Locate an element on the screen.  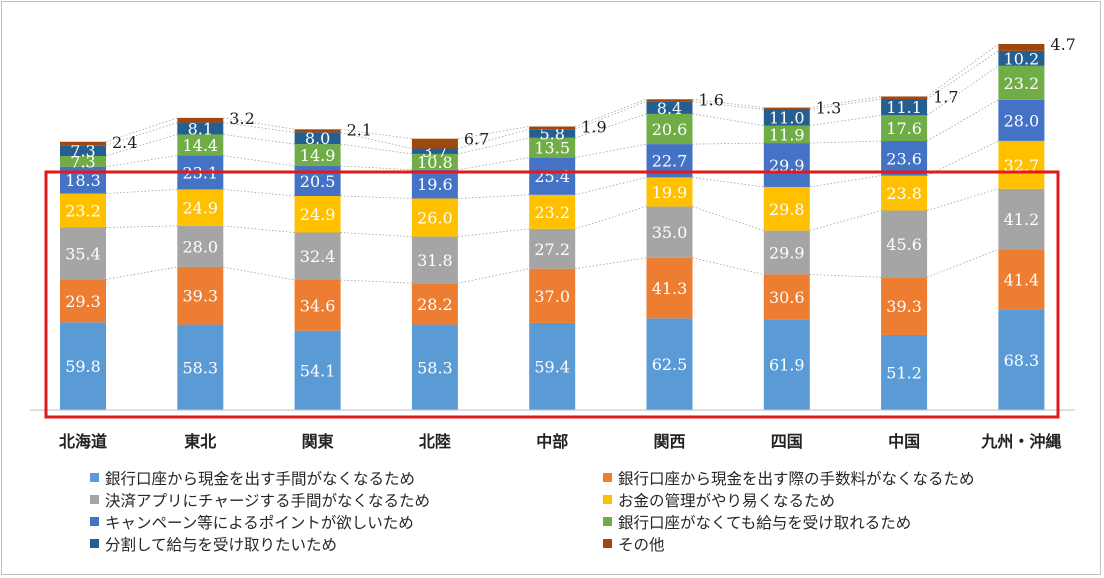
legend-item: 銀行口座から現金を出す際の手数料がなくなるため is located at coordinates (789, 478).